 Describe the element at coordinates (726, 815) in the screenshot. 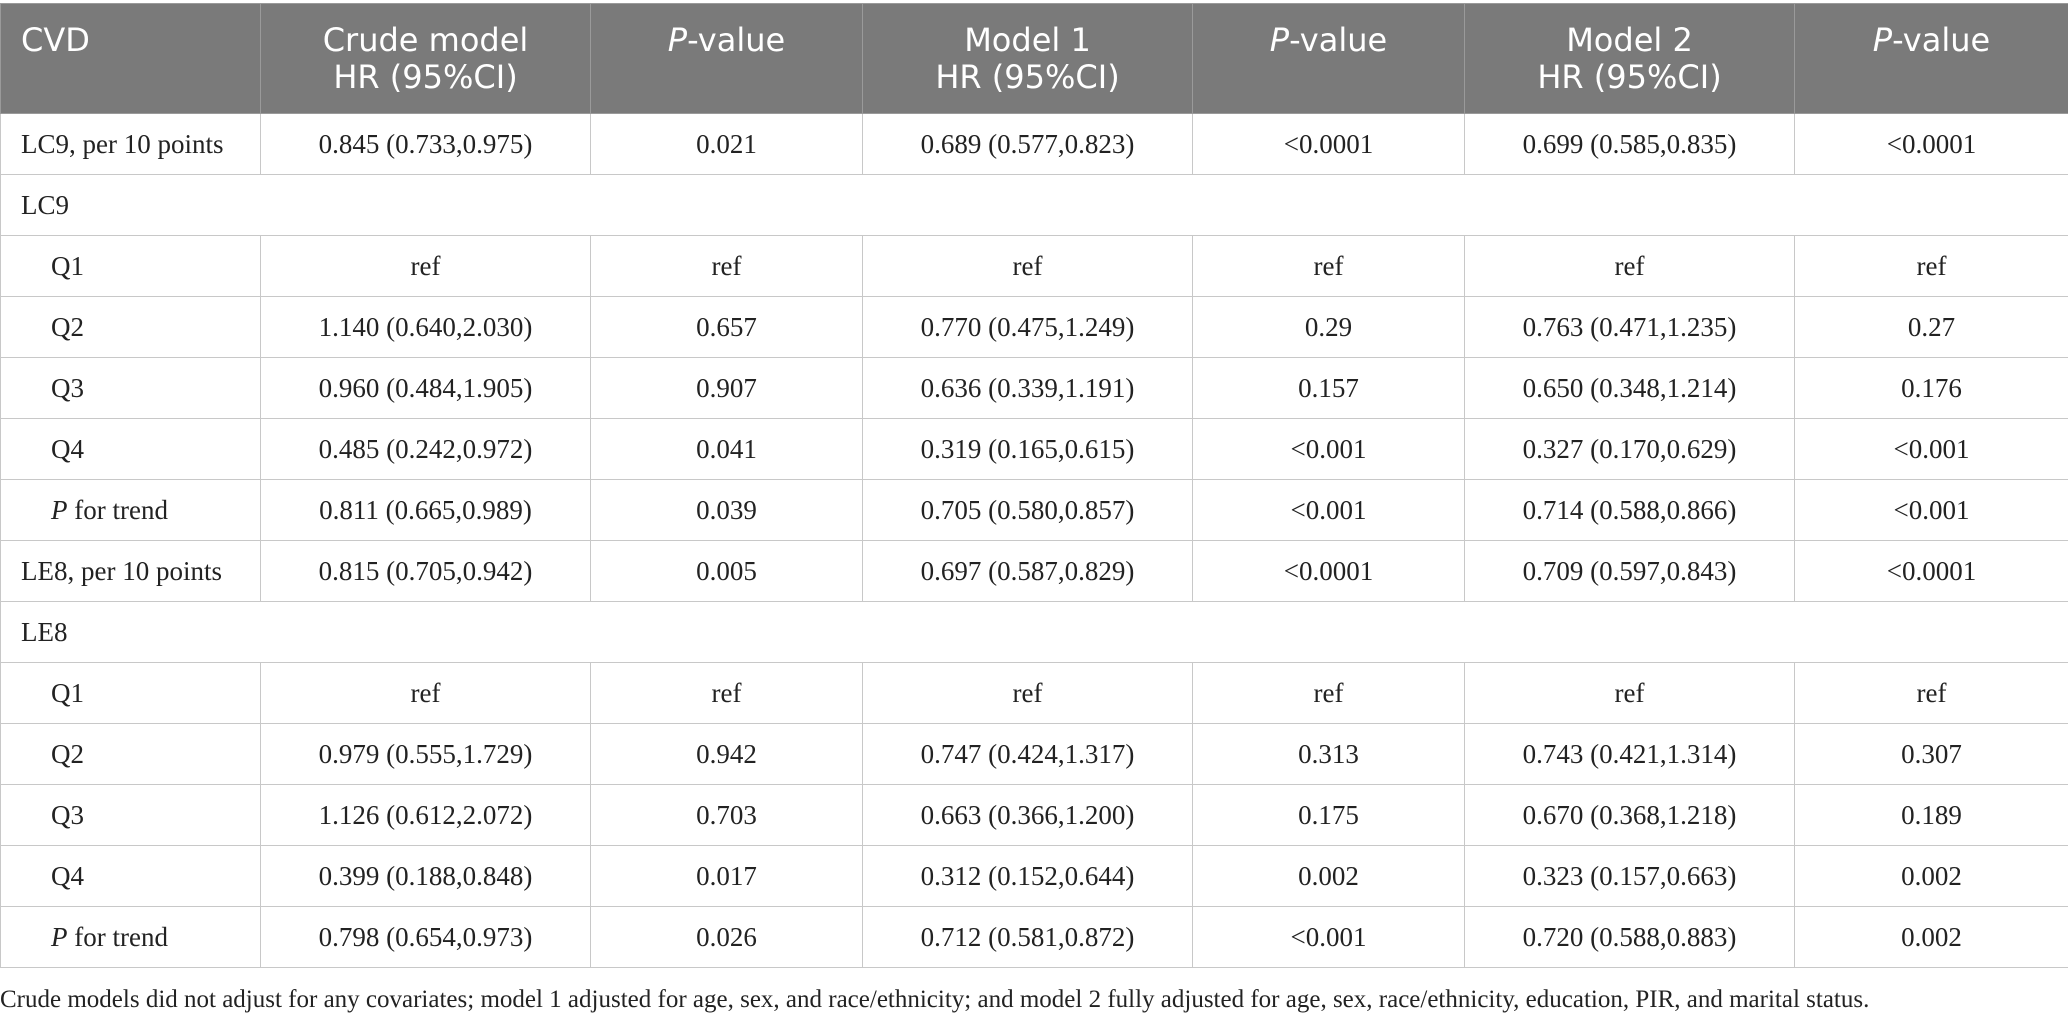

I see `crude-pvalue: 0.703` at that location.